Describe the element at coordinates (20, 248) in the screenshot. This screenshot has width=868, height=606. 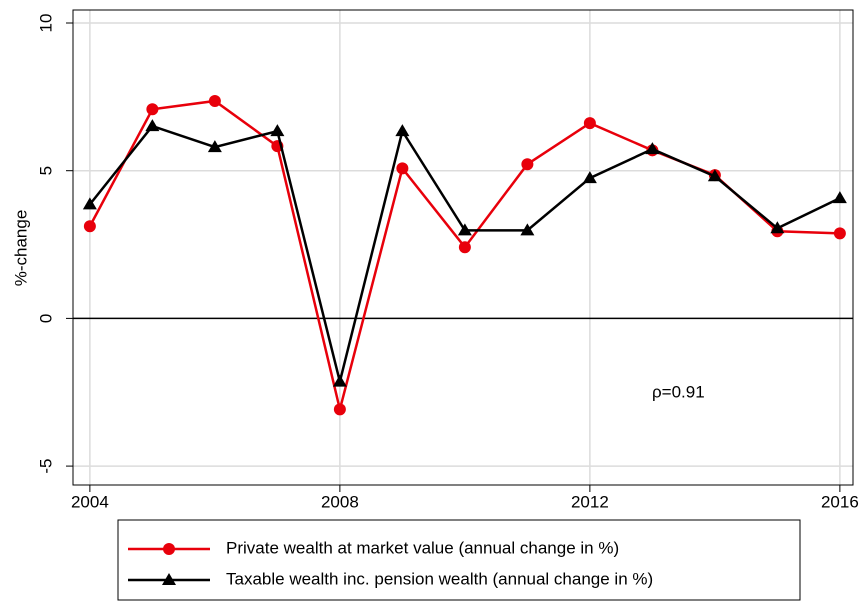
I see `y-axis-label: %-change` at that location.